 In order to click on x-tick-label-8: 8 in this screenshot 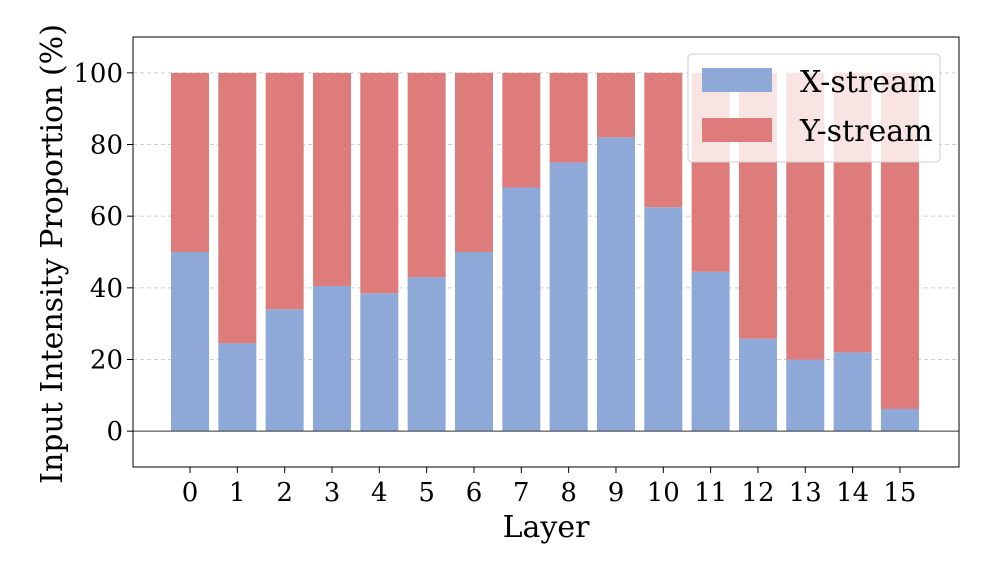, I will do `click(568, 493)`.